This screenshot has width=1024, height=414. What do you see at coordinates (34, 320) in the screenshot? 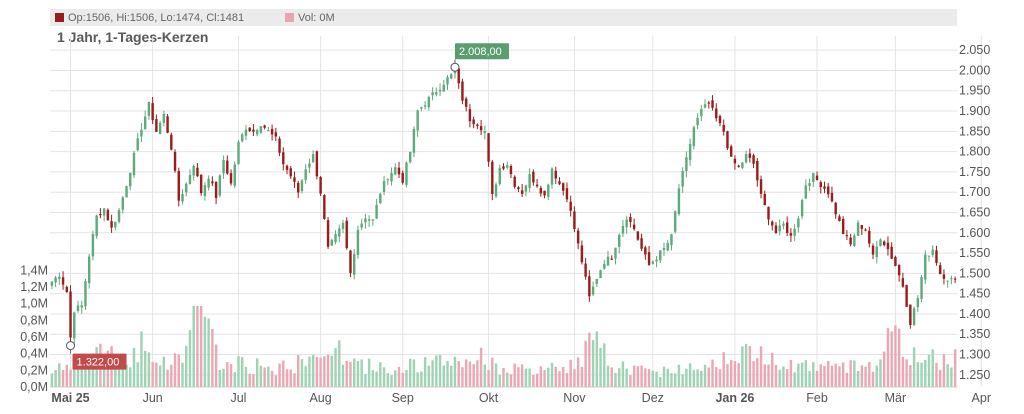
I see `volume-tick-label: 0,8M` at bounding box center [34, 320].